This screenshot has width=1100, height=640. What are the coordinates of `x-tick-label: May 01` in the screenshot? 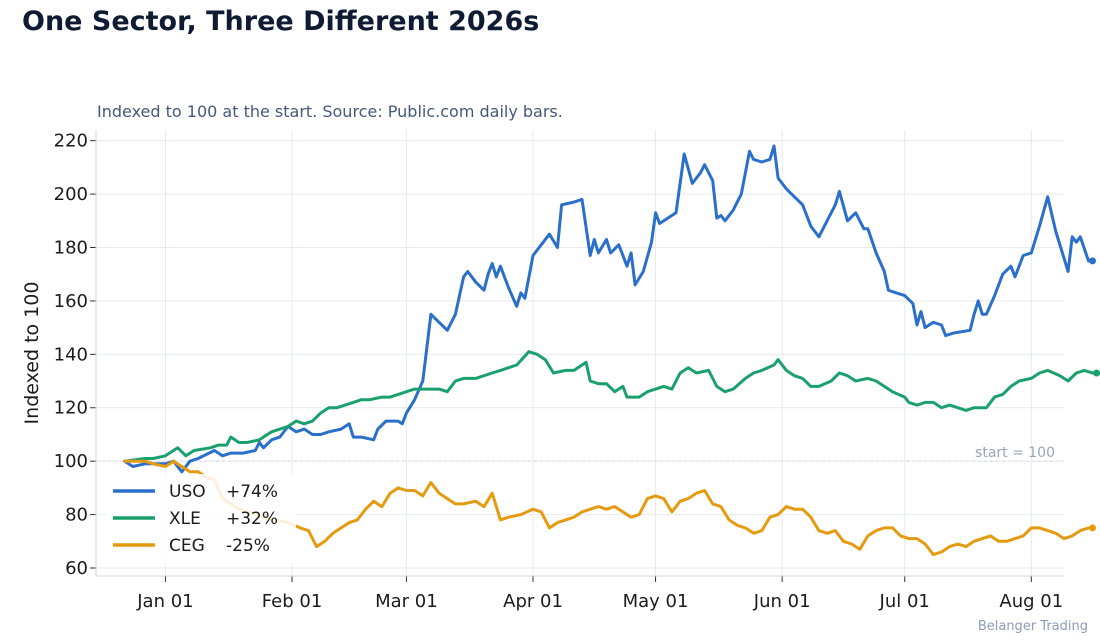 It's located at (656, 601).